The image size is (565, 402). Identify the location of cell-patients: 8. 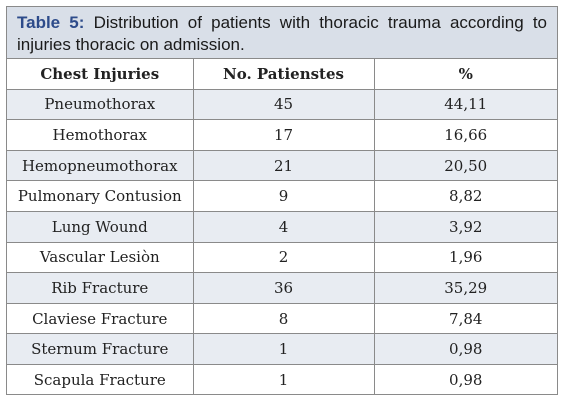
(283, 318).